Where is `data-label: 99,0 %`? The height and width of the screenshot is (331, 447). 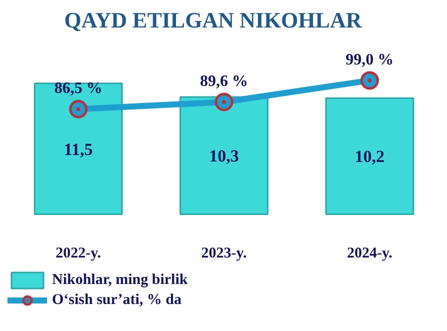 data-label: 99,0 % is located at coordinates (370, 59).